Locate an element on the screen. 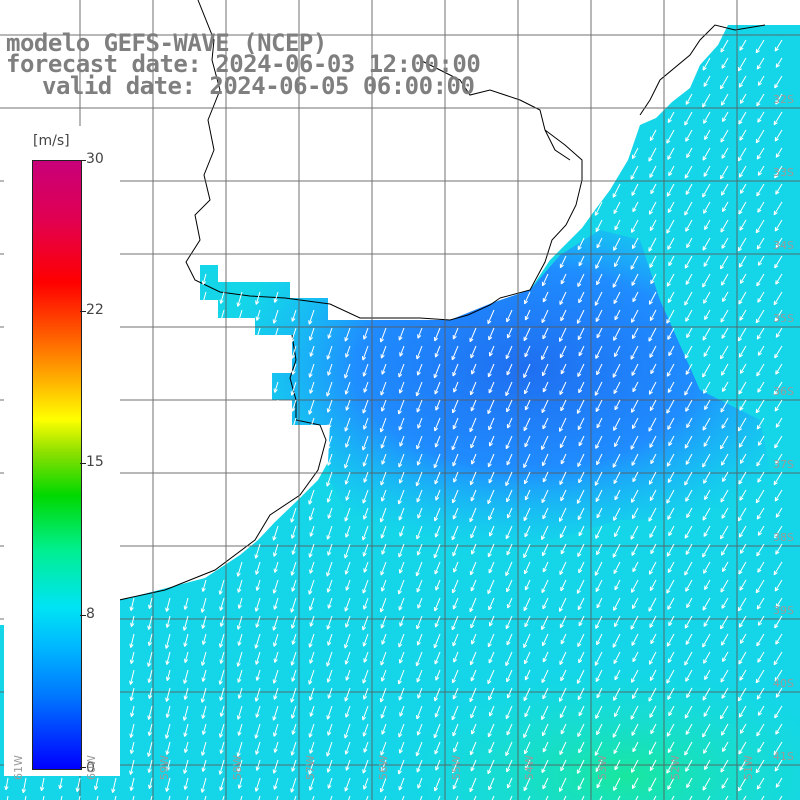 Image resolution: width=800 pixels, height=800 pixels. coastline-brazil is located at coordinates (702, 70).